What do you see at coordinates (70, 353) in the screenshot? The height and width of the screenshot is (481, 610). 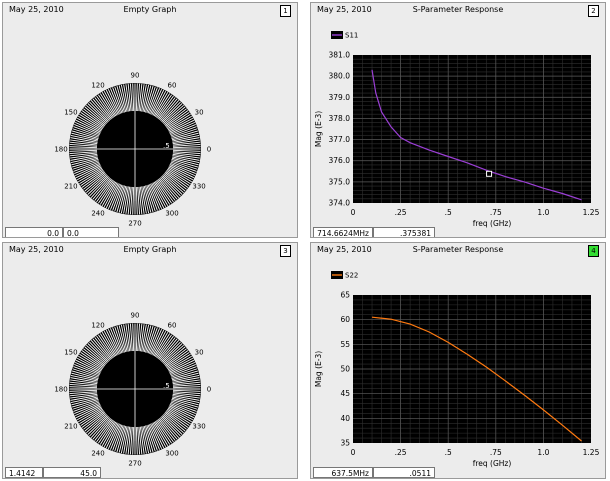 I see `polar-angle-label: 150` at bounding box center [70, 353].